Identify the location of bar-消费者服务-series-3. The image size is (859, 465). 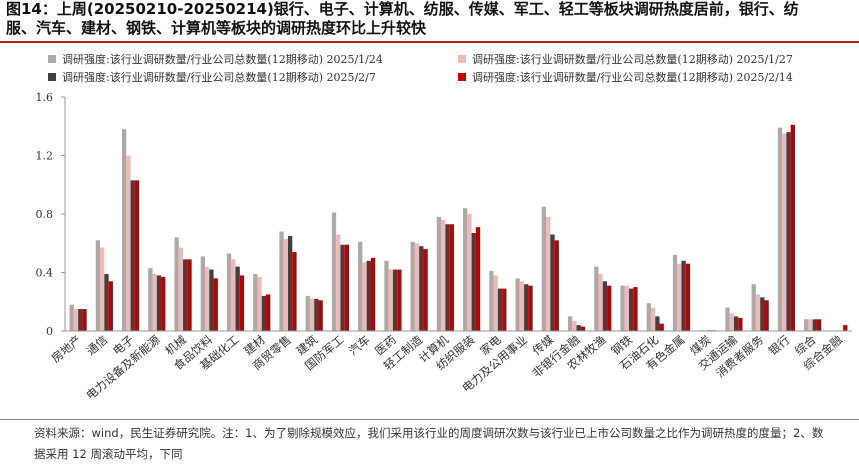
(762, 314).